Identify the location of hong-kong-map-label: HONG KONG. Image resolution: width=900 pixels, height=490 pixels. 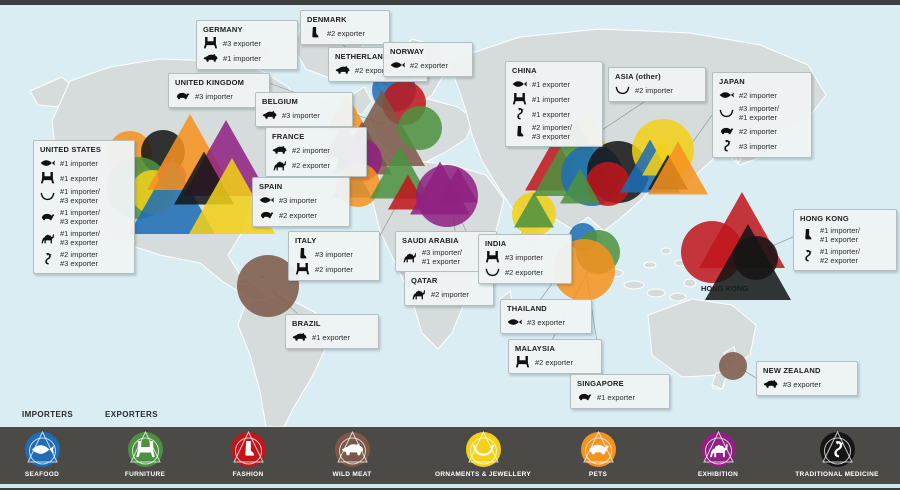
(725, 288).